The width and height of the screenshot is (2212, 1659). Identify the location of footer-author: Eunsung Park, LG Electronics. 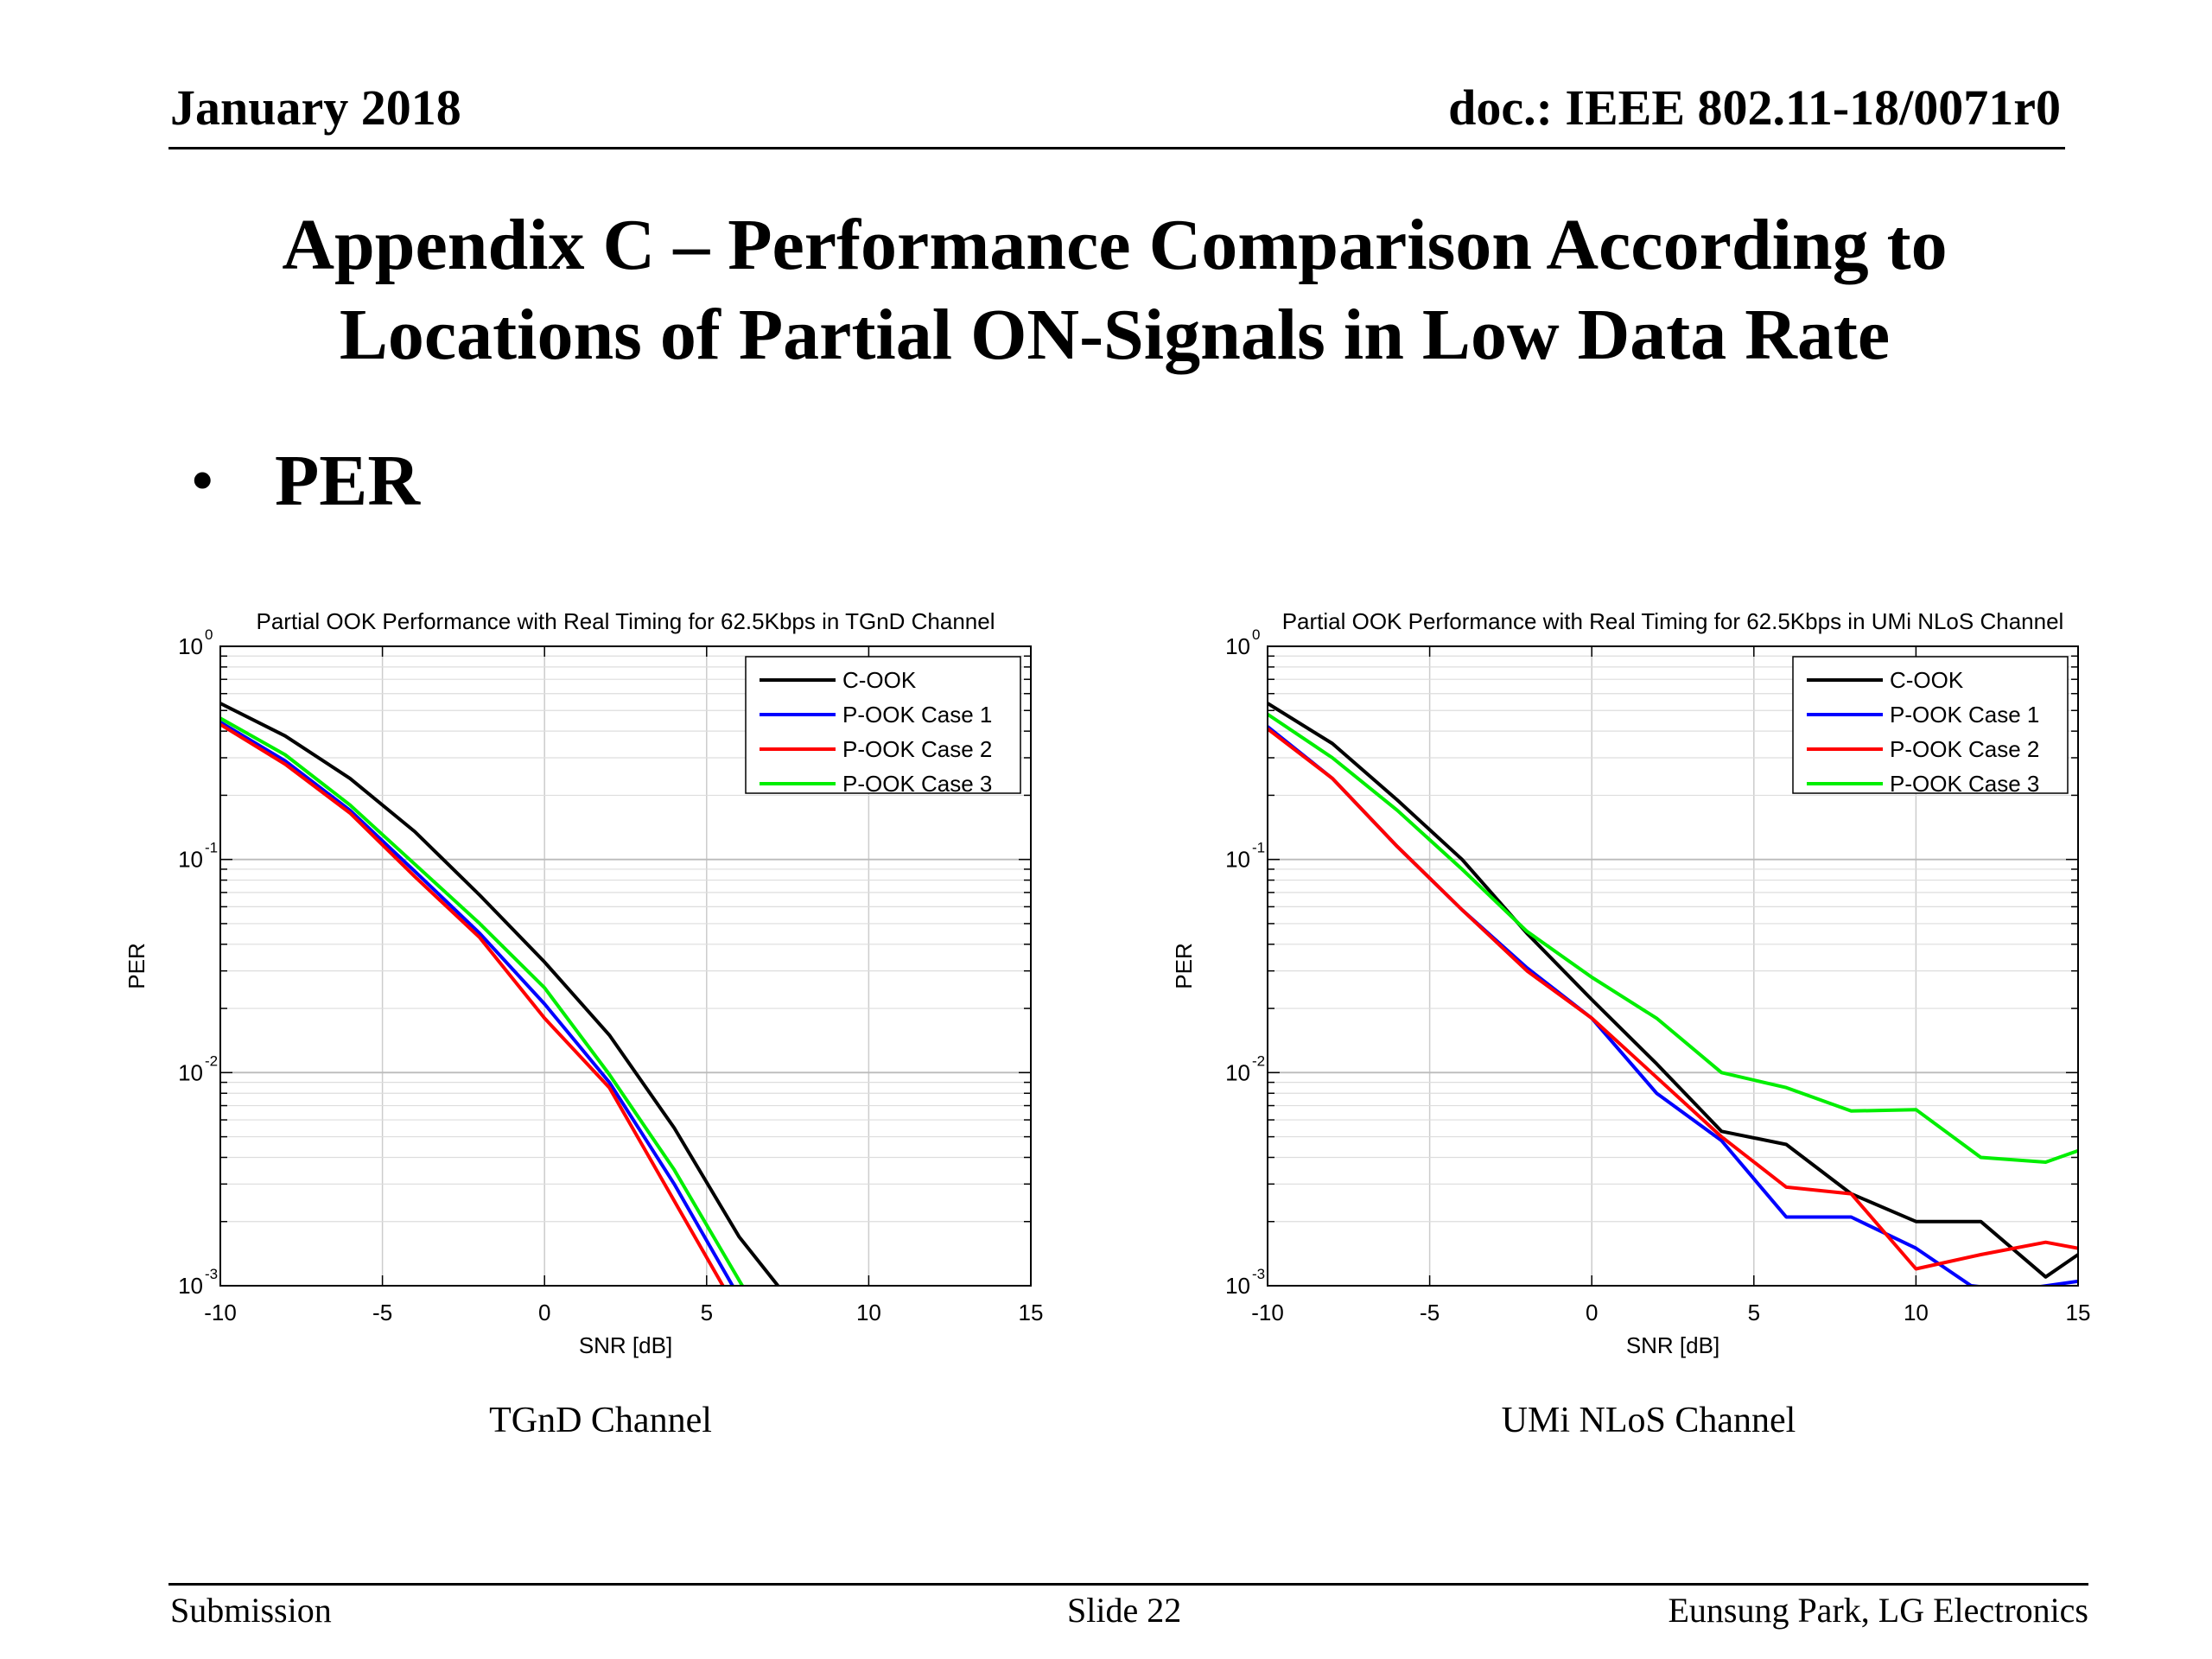
(1878, 1610).